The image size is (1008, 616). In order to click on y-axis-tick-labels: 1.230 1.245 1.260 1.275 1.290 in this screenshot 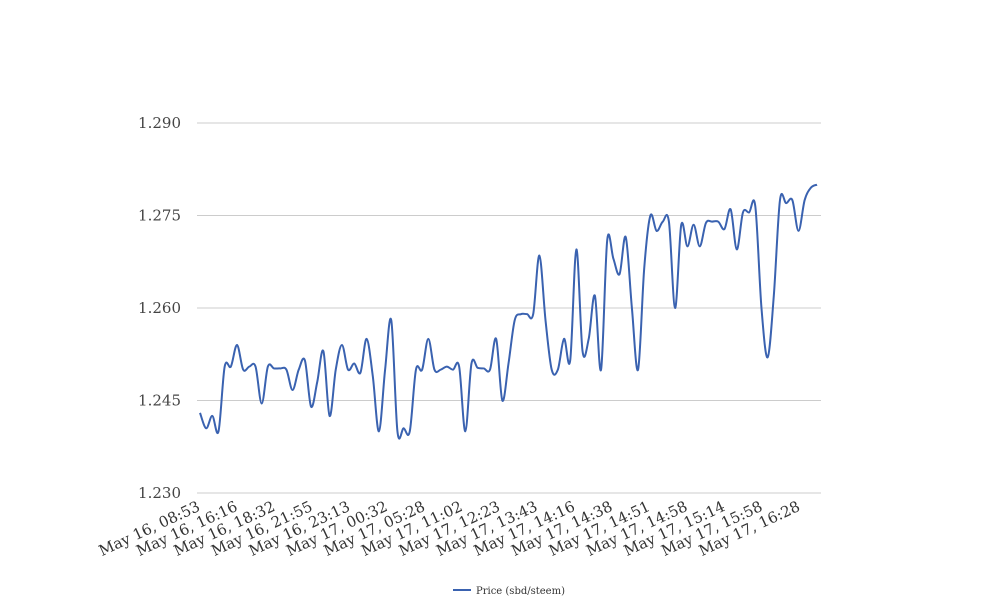, I will do `click(159, 308)`.